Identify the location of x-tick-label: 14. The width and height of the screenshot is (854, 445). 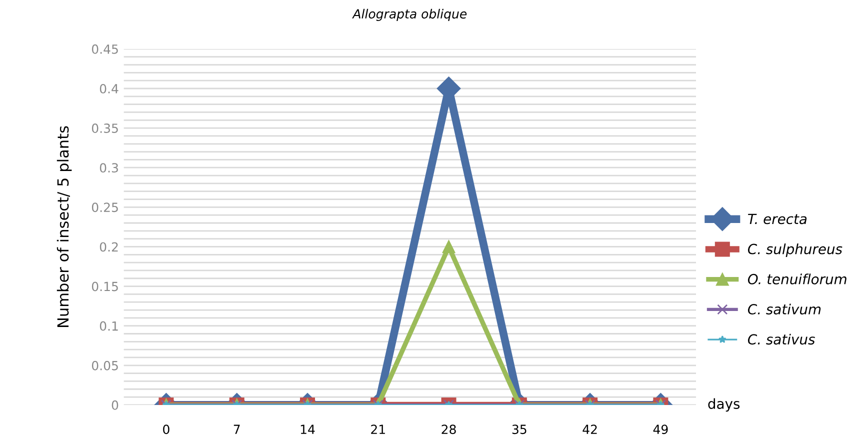
(307, 429).